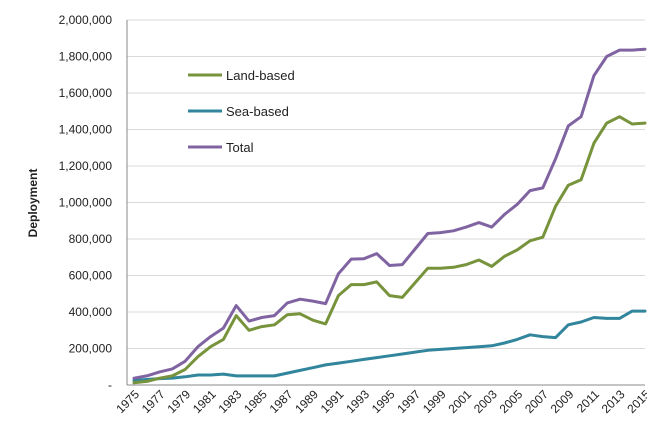 This screenshot has width=647, height=429. I want to click on legend-label-total: Total, so click(240, 147).